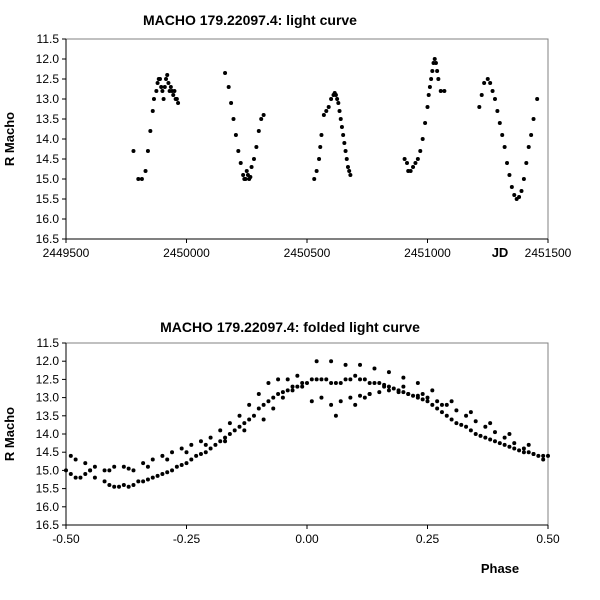  Describe the element at coordinates (48, 434) in the screenshot. I see `y-tick-label: 14.0` at that location.